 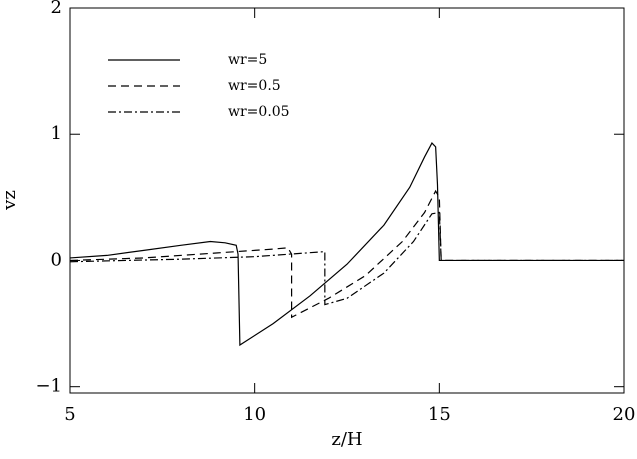 I want to click on legend-label: wr=0.5, so click(x=254, y=86).